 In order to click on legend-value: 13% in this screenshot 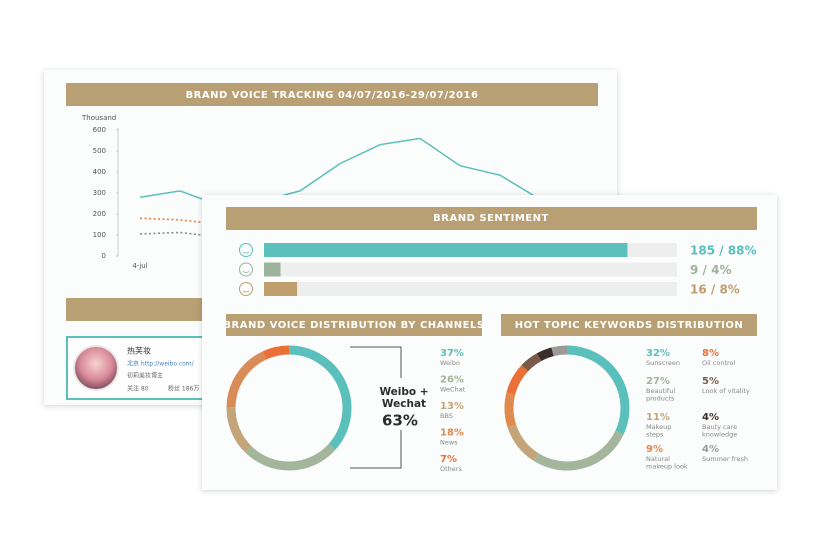, I will do `click(452, 406)`.